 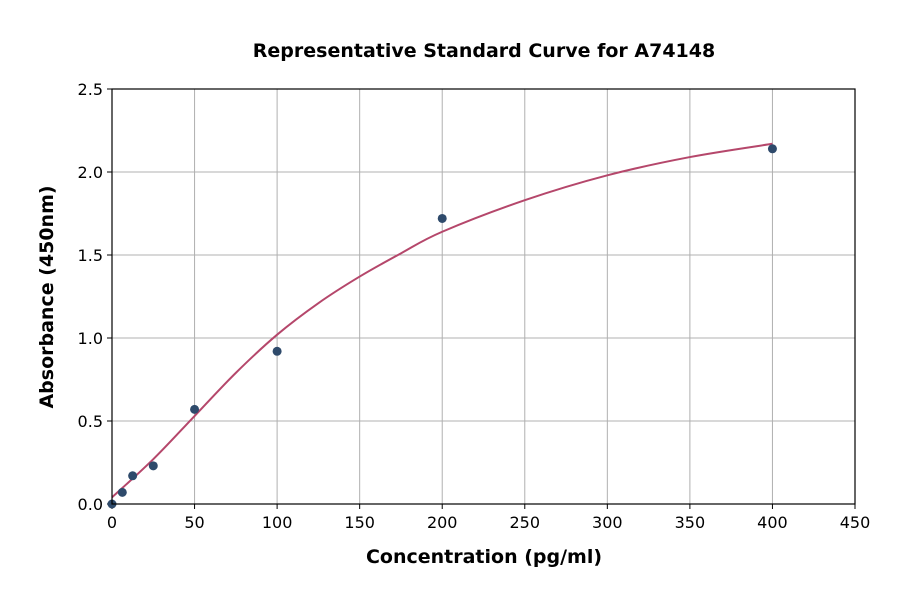 I want to click on x-tick-label: 250, so click(x=525, y=522).